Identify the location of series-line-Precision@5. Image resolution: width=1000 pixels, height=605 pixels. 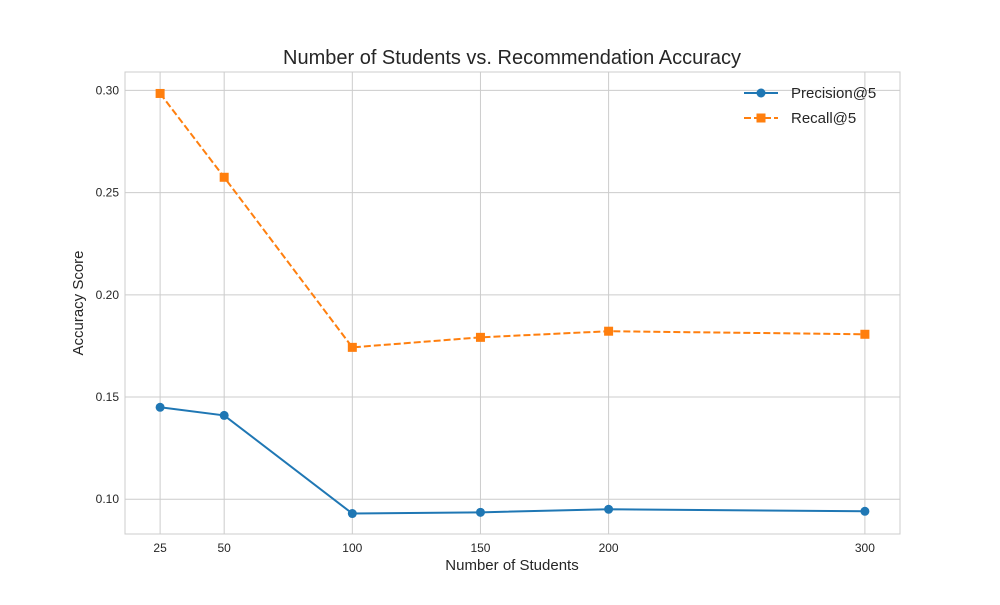
(512, 460).